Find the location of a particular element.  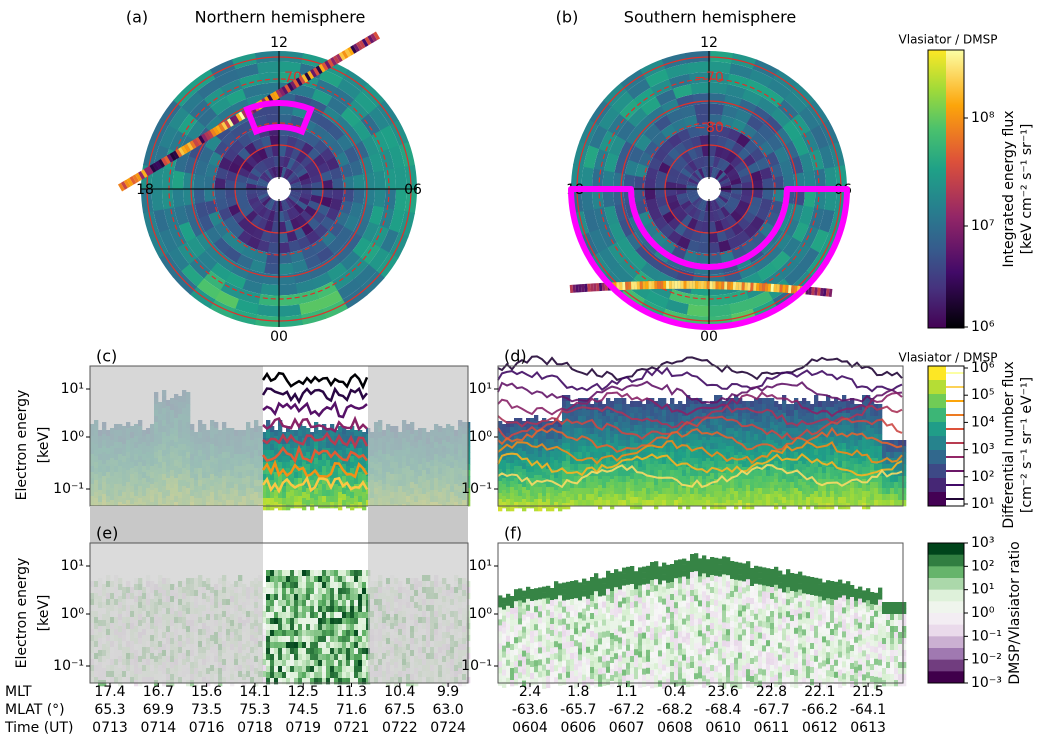

mlt-label: 12 is located at coordinates (279, 43).